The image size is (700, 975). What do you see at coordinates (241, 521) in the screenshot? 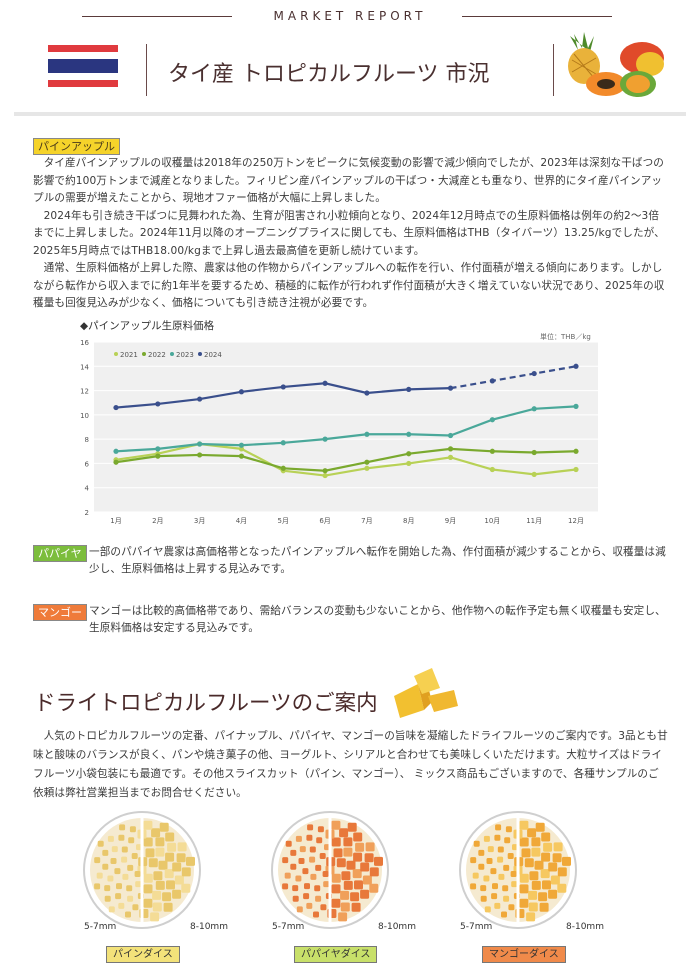
I see `x-tick-label: 4月` at bounding box center [241, 521].